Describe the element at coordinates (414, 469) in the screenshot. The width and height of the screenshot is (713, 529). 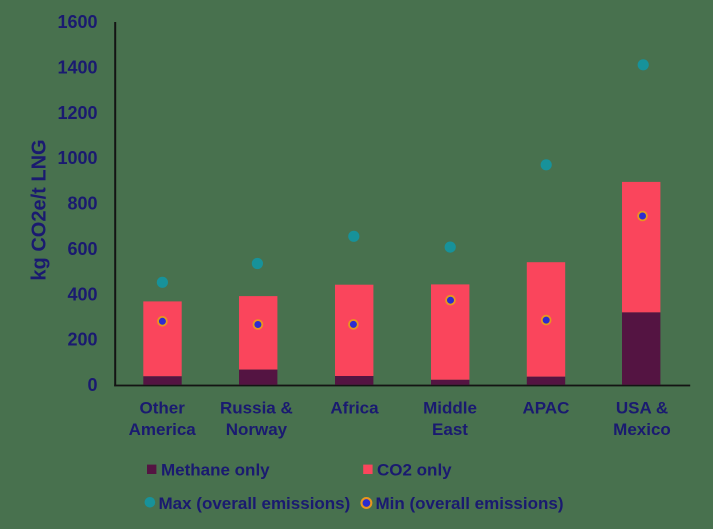
I see `svg-text: CO2 only` at that location.